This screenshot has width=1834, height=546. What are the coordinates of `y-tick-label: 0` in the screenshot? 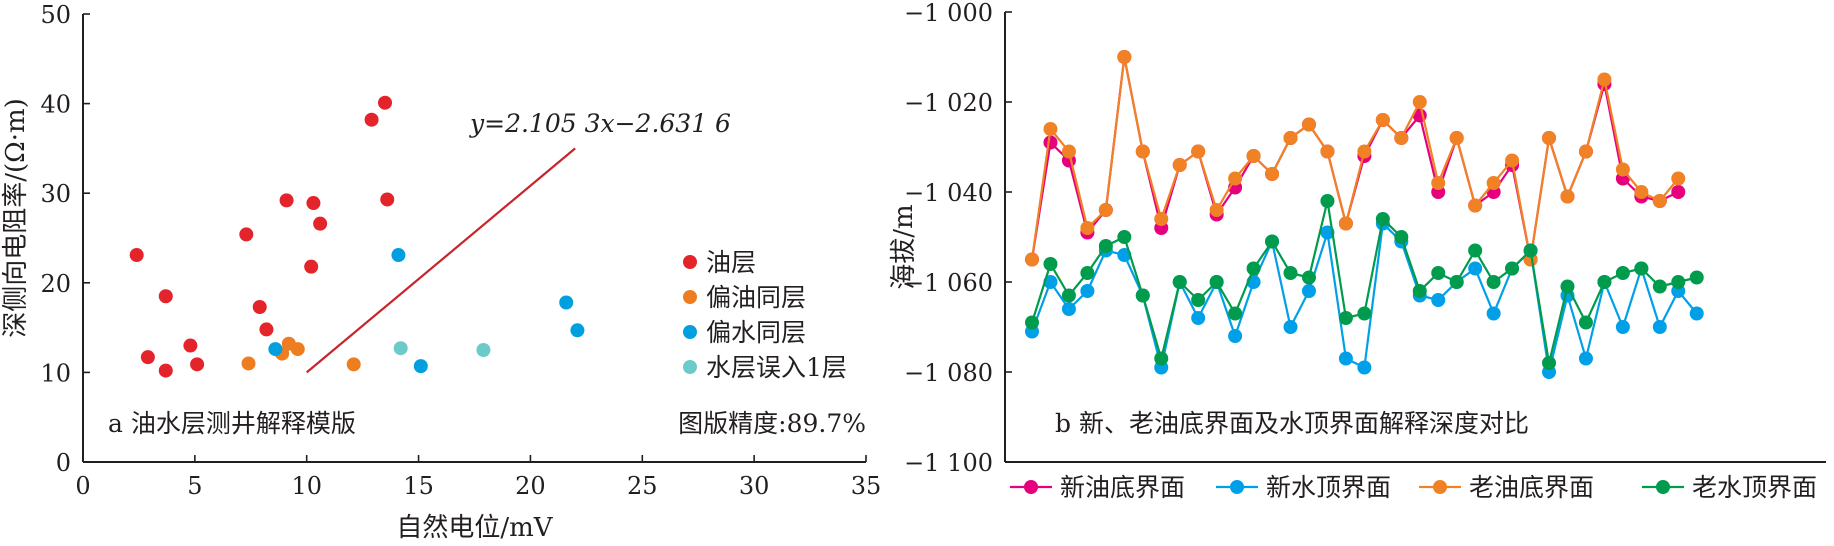 It's located at (63, 463).